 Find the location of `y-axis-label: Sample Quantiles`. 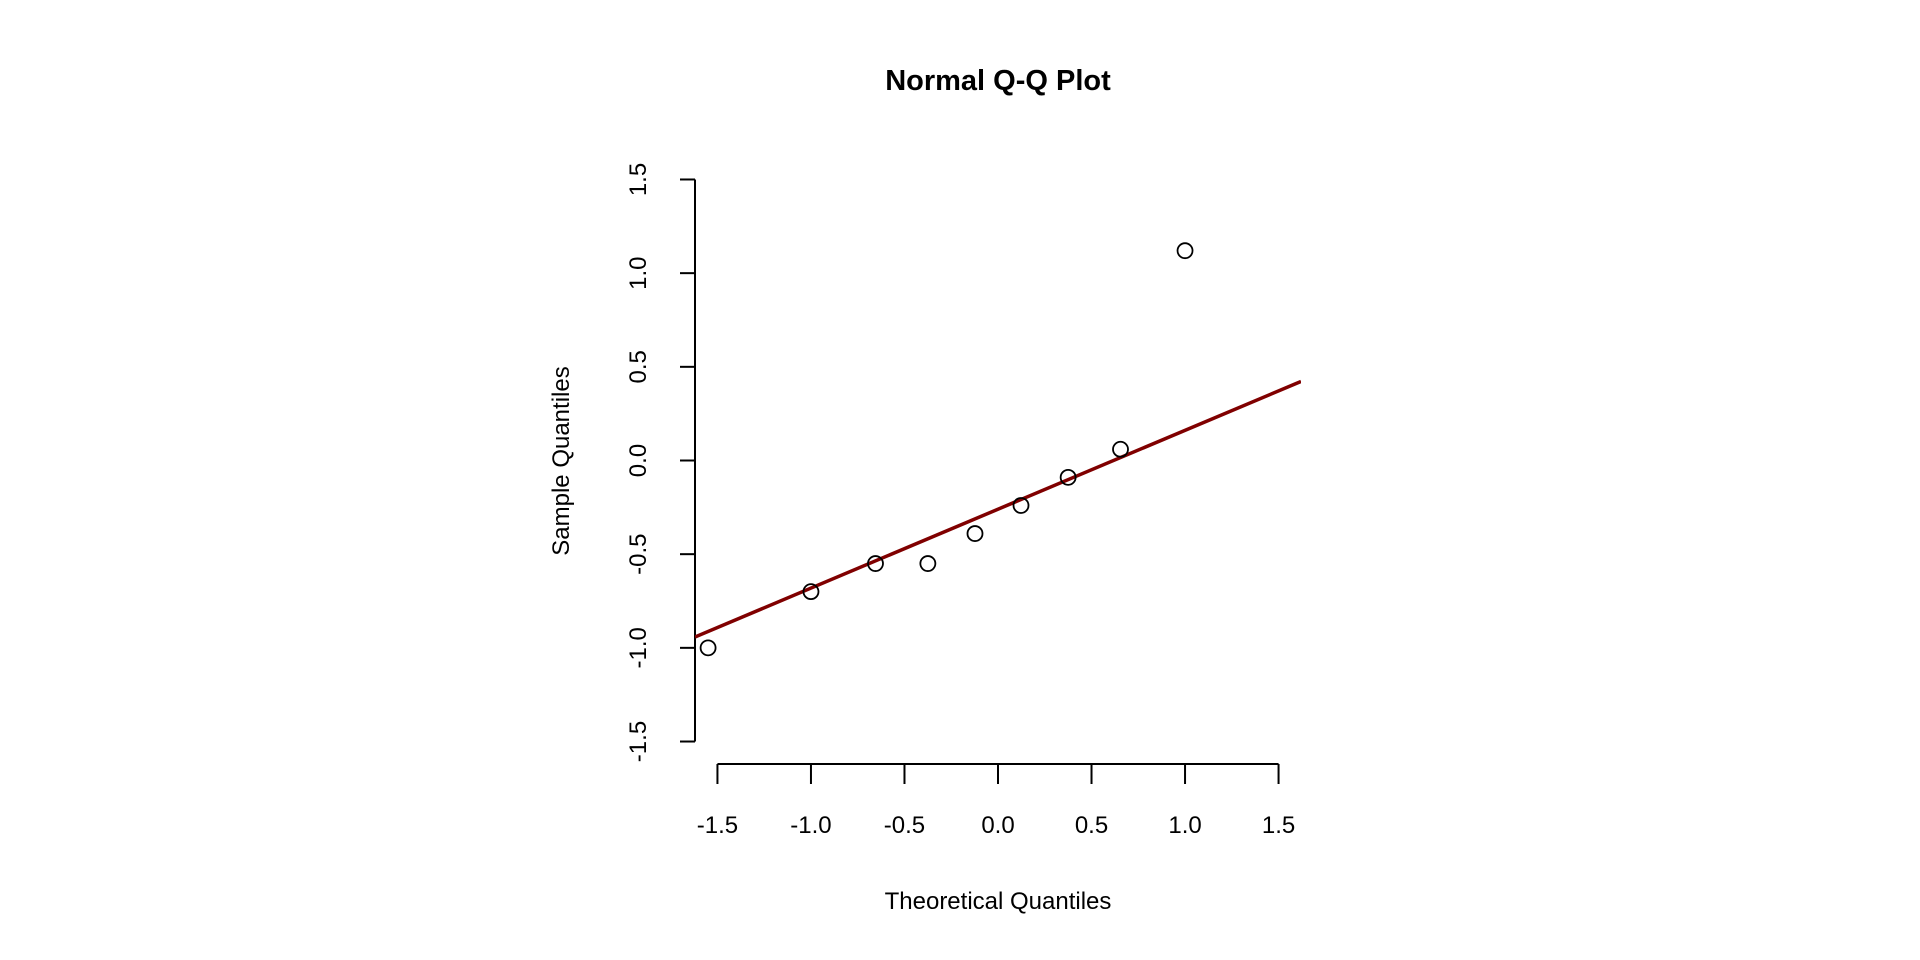

y-axis-label: Sample Quantiles is located at coordinates (561, 460).